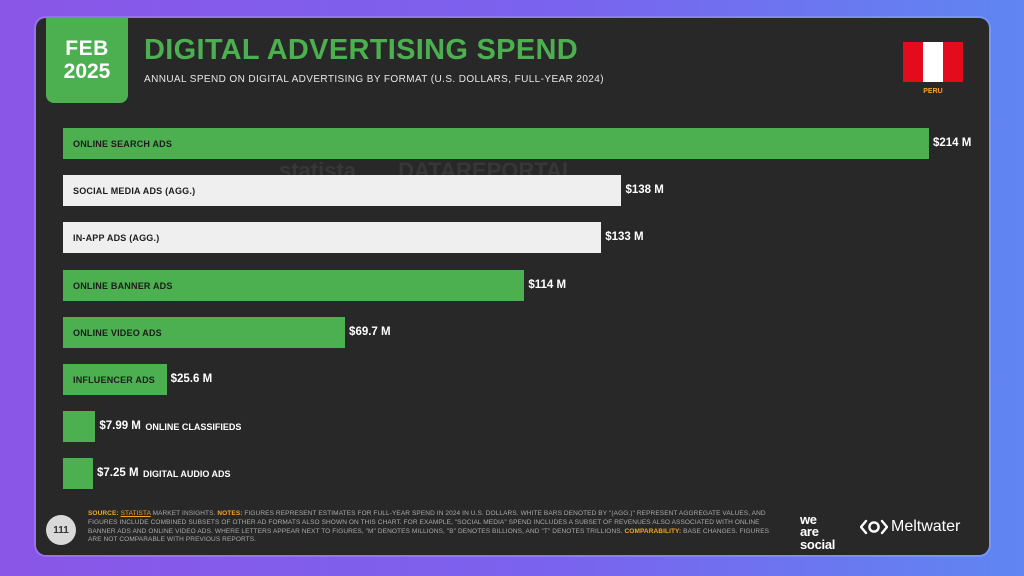  What do you see at coordinates (87, 71) in the screenshot?
I see `date-year: 2025` at bounding box center [87, 71].